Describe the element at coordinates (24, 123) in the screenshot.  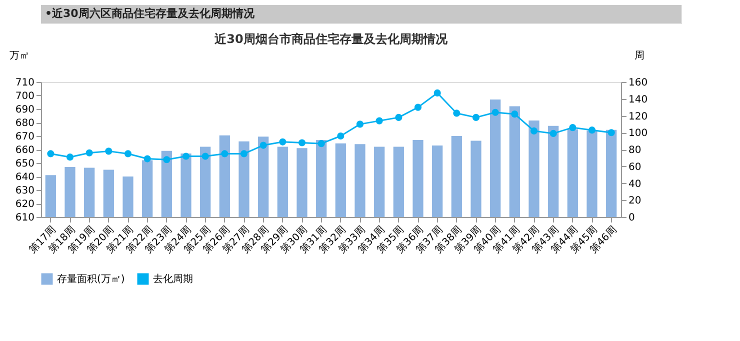
I see `y-tick-label: 680` at that location.